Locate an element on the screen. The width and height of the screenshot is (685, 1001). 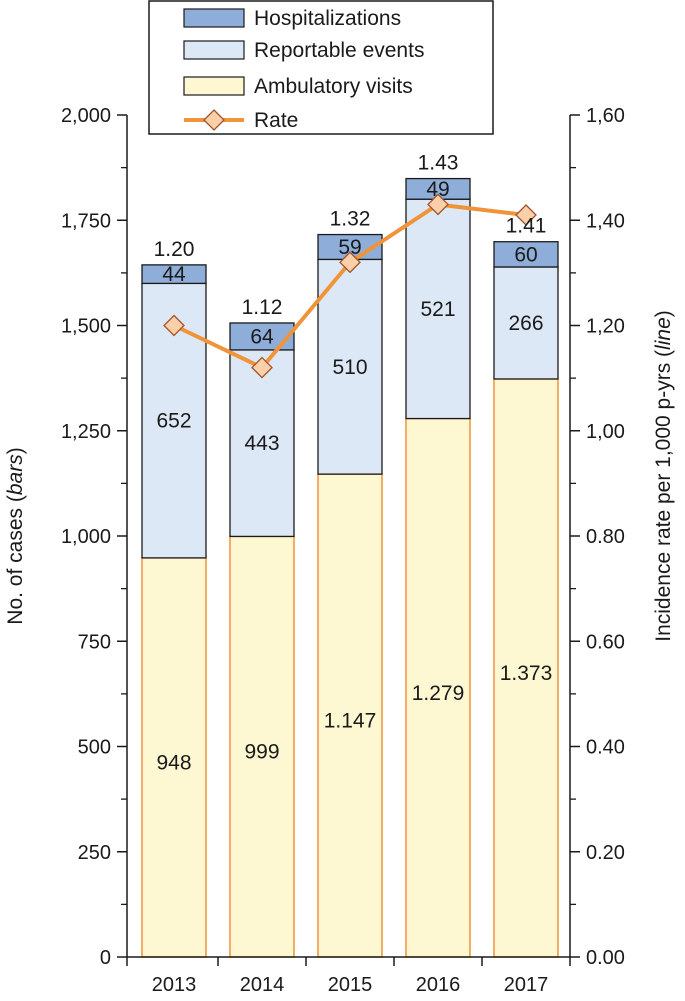
y-right-tick-label: 1,20 is located at coordinates (605, 327).